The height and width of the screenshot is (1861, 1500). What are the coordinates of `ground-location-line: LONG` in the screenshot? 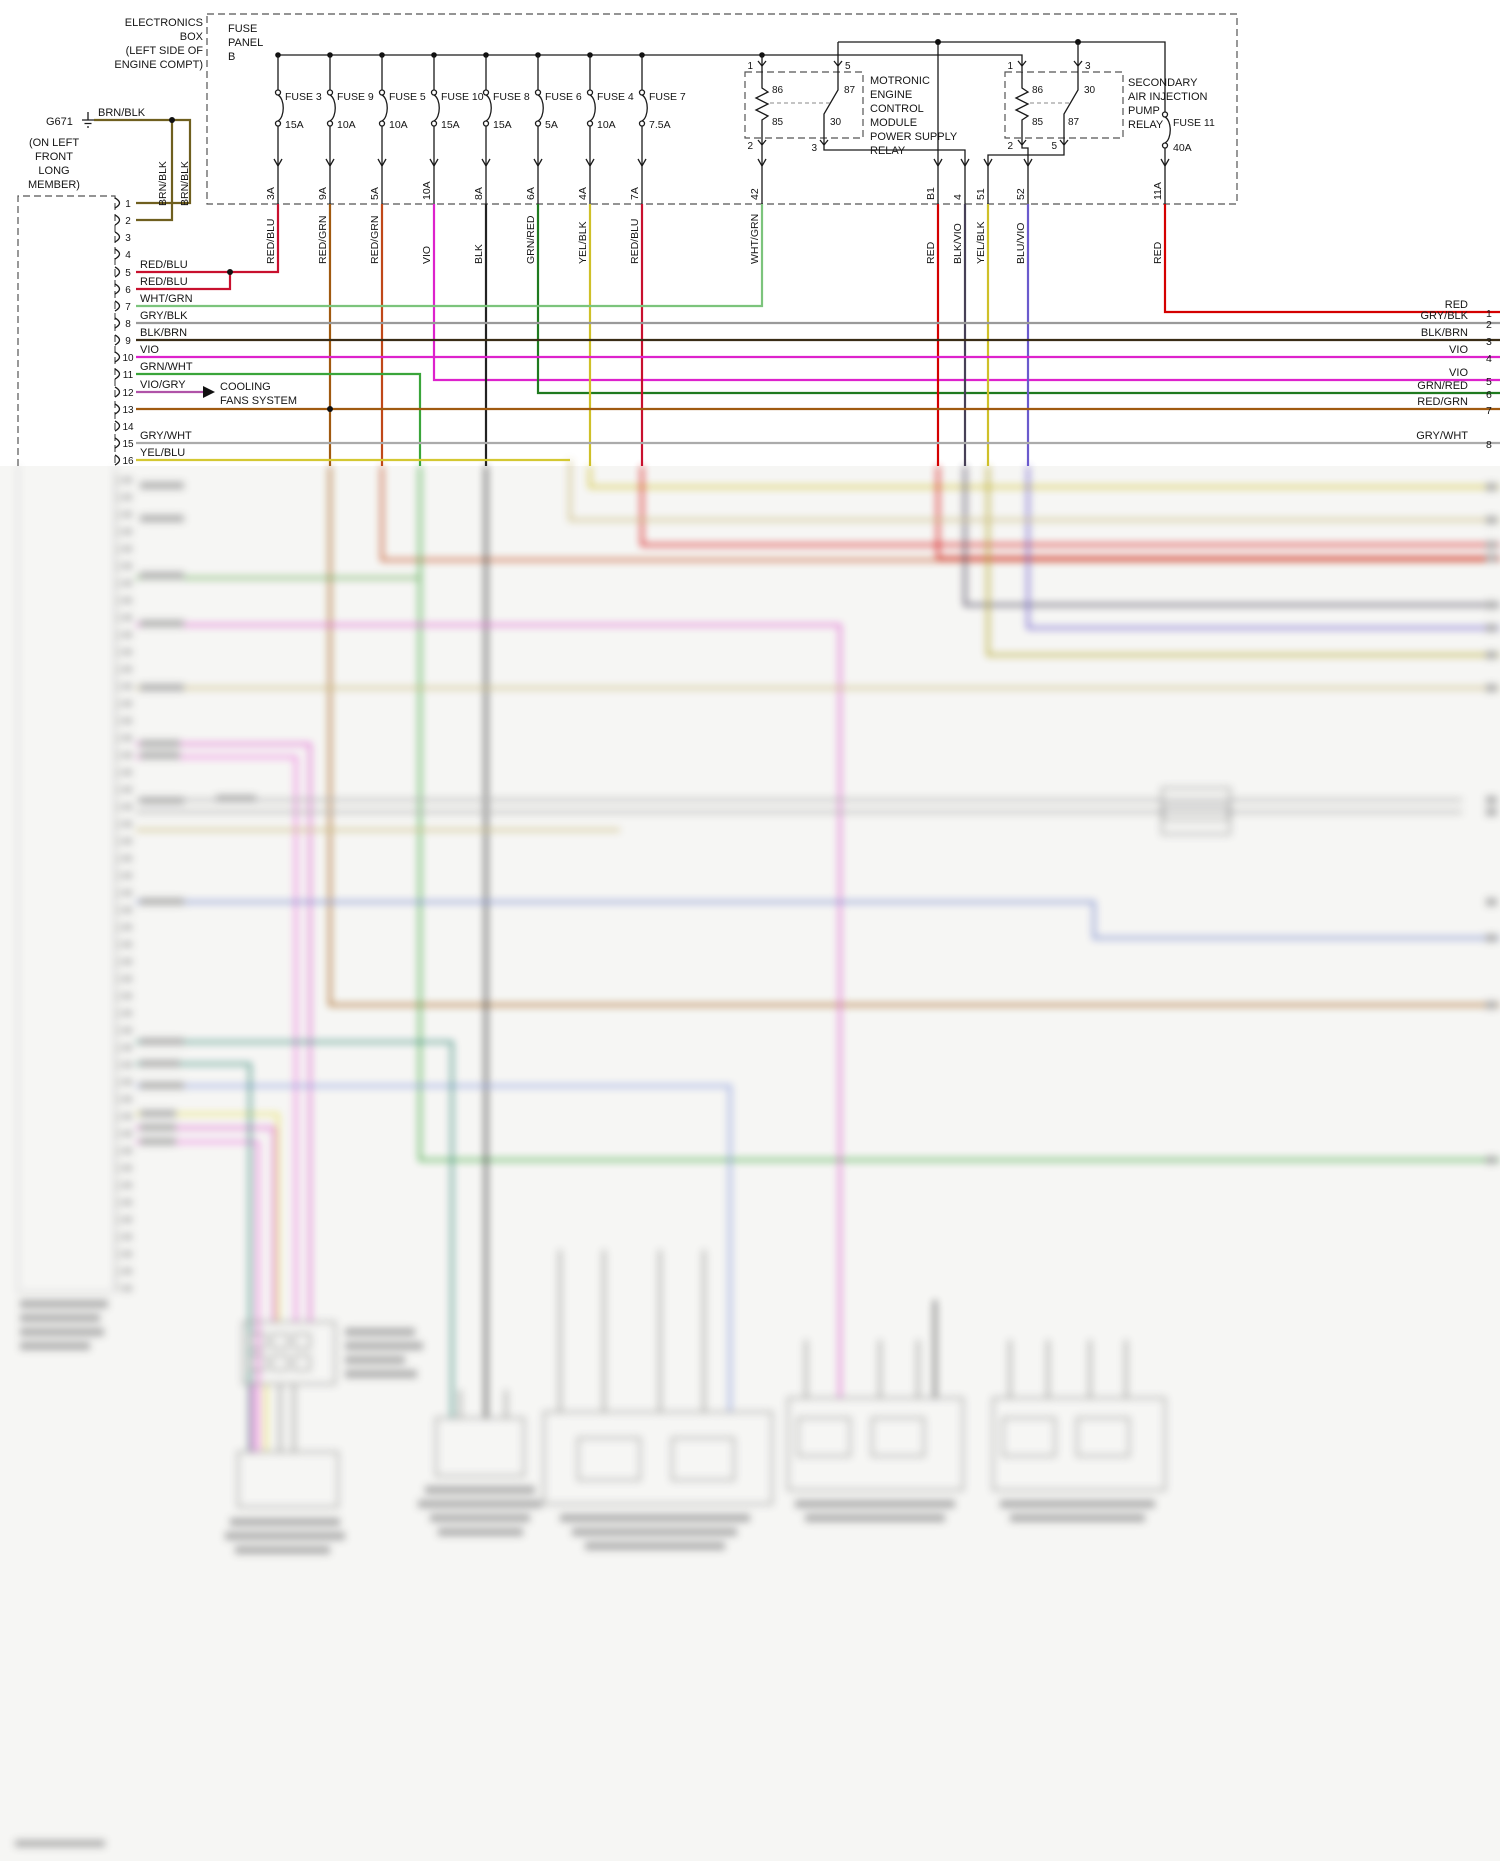 It's located at (53, 171).